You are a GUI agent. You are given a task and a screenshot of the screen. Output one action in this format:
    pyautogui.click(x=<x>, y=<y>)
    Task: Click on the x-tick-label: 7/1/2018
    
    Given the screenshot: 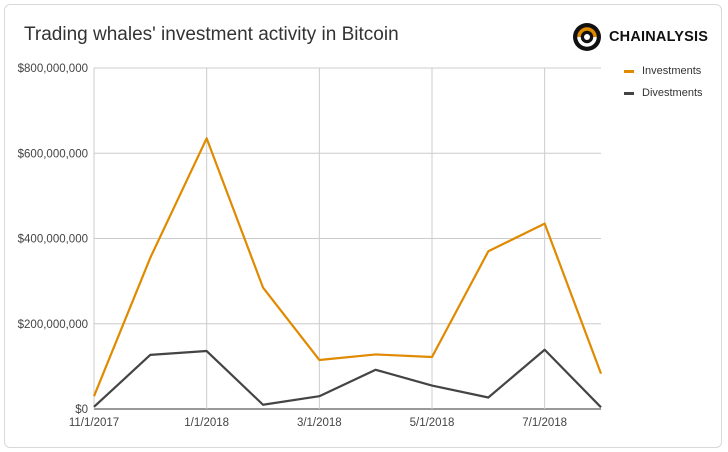 What is the action you would take?
    pyautogui.click(x=544, y=423)
    